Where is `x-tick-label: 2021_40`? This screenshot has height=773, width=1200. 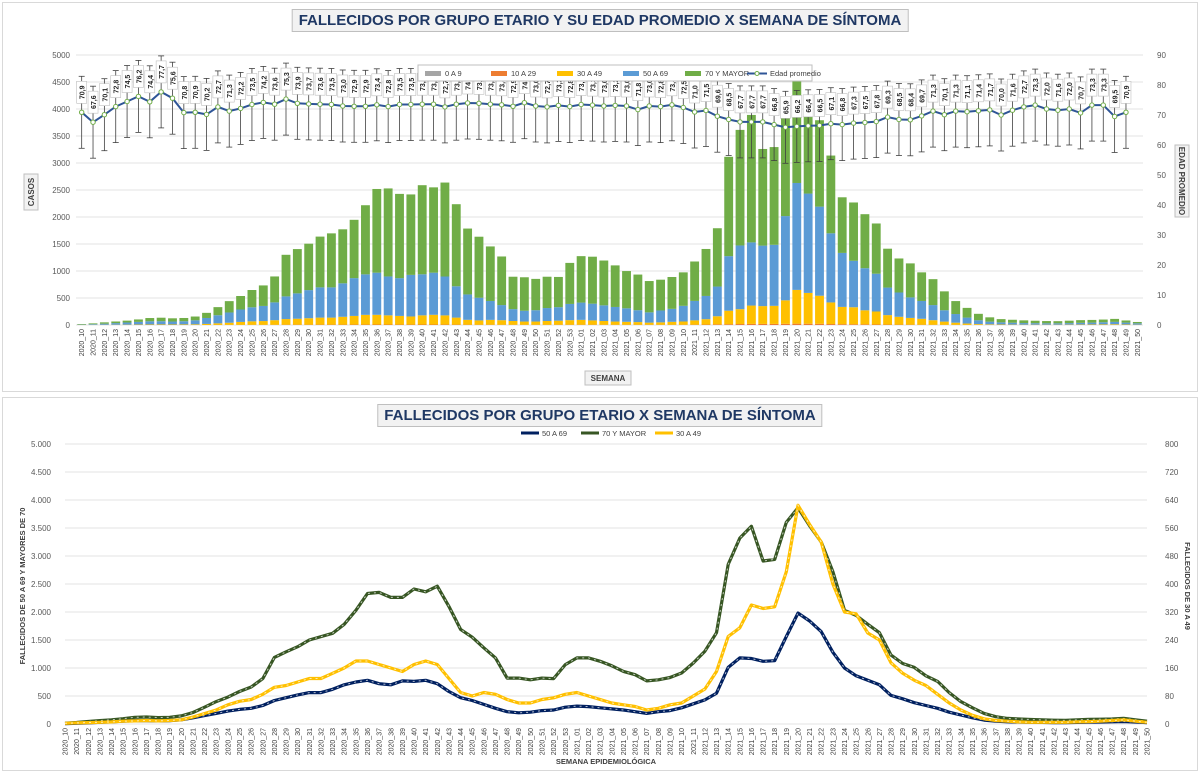 x-tick-label: 2021_40 is located at coordinates (1024, 342).